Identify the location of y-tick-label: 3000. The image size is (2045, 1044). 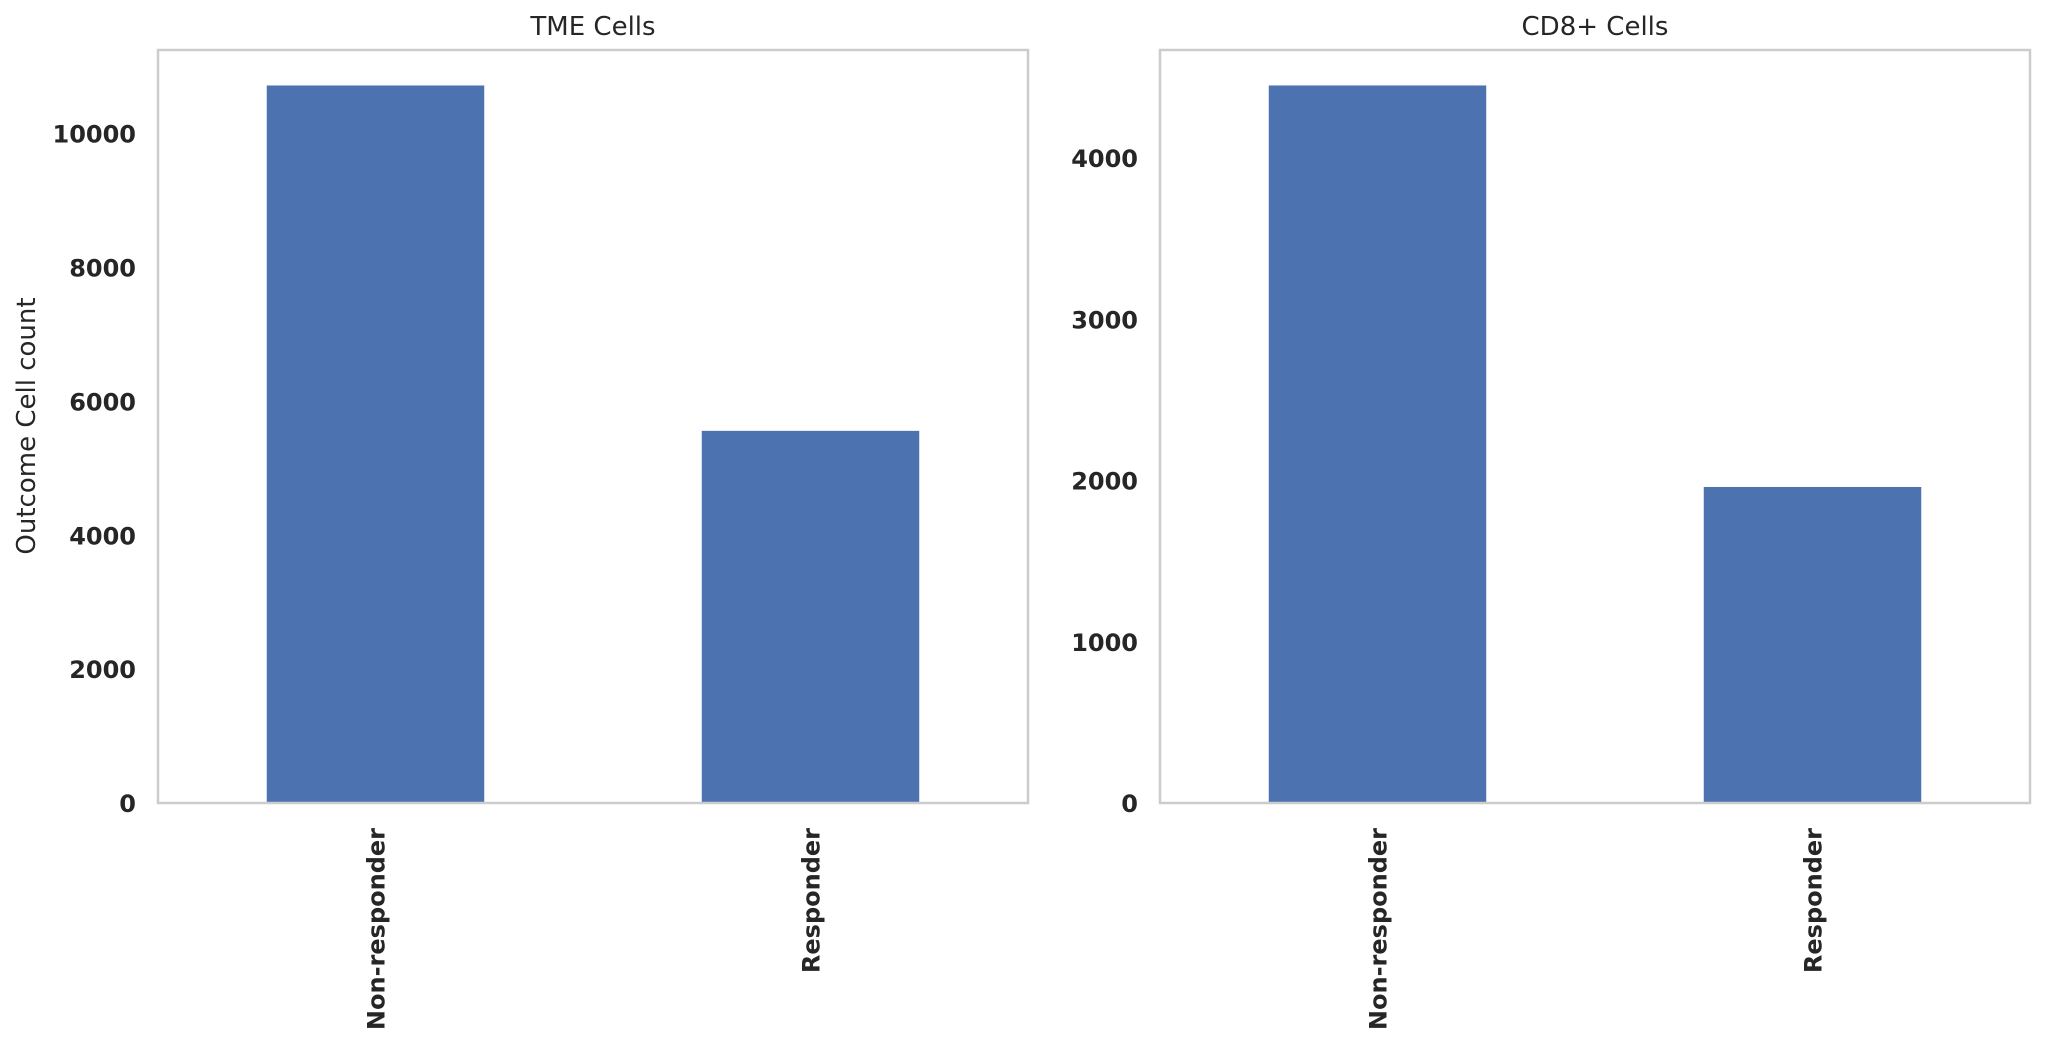
(1104, 320).